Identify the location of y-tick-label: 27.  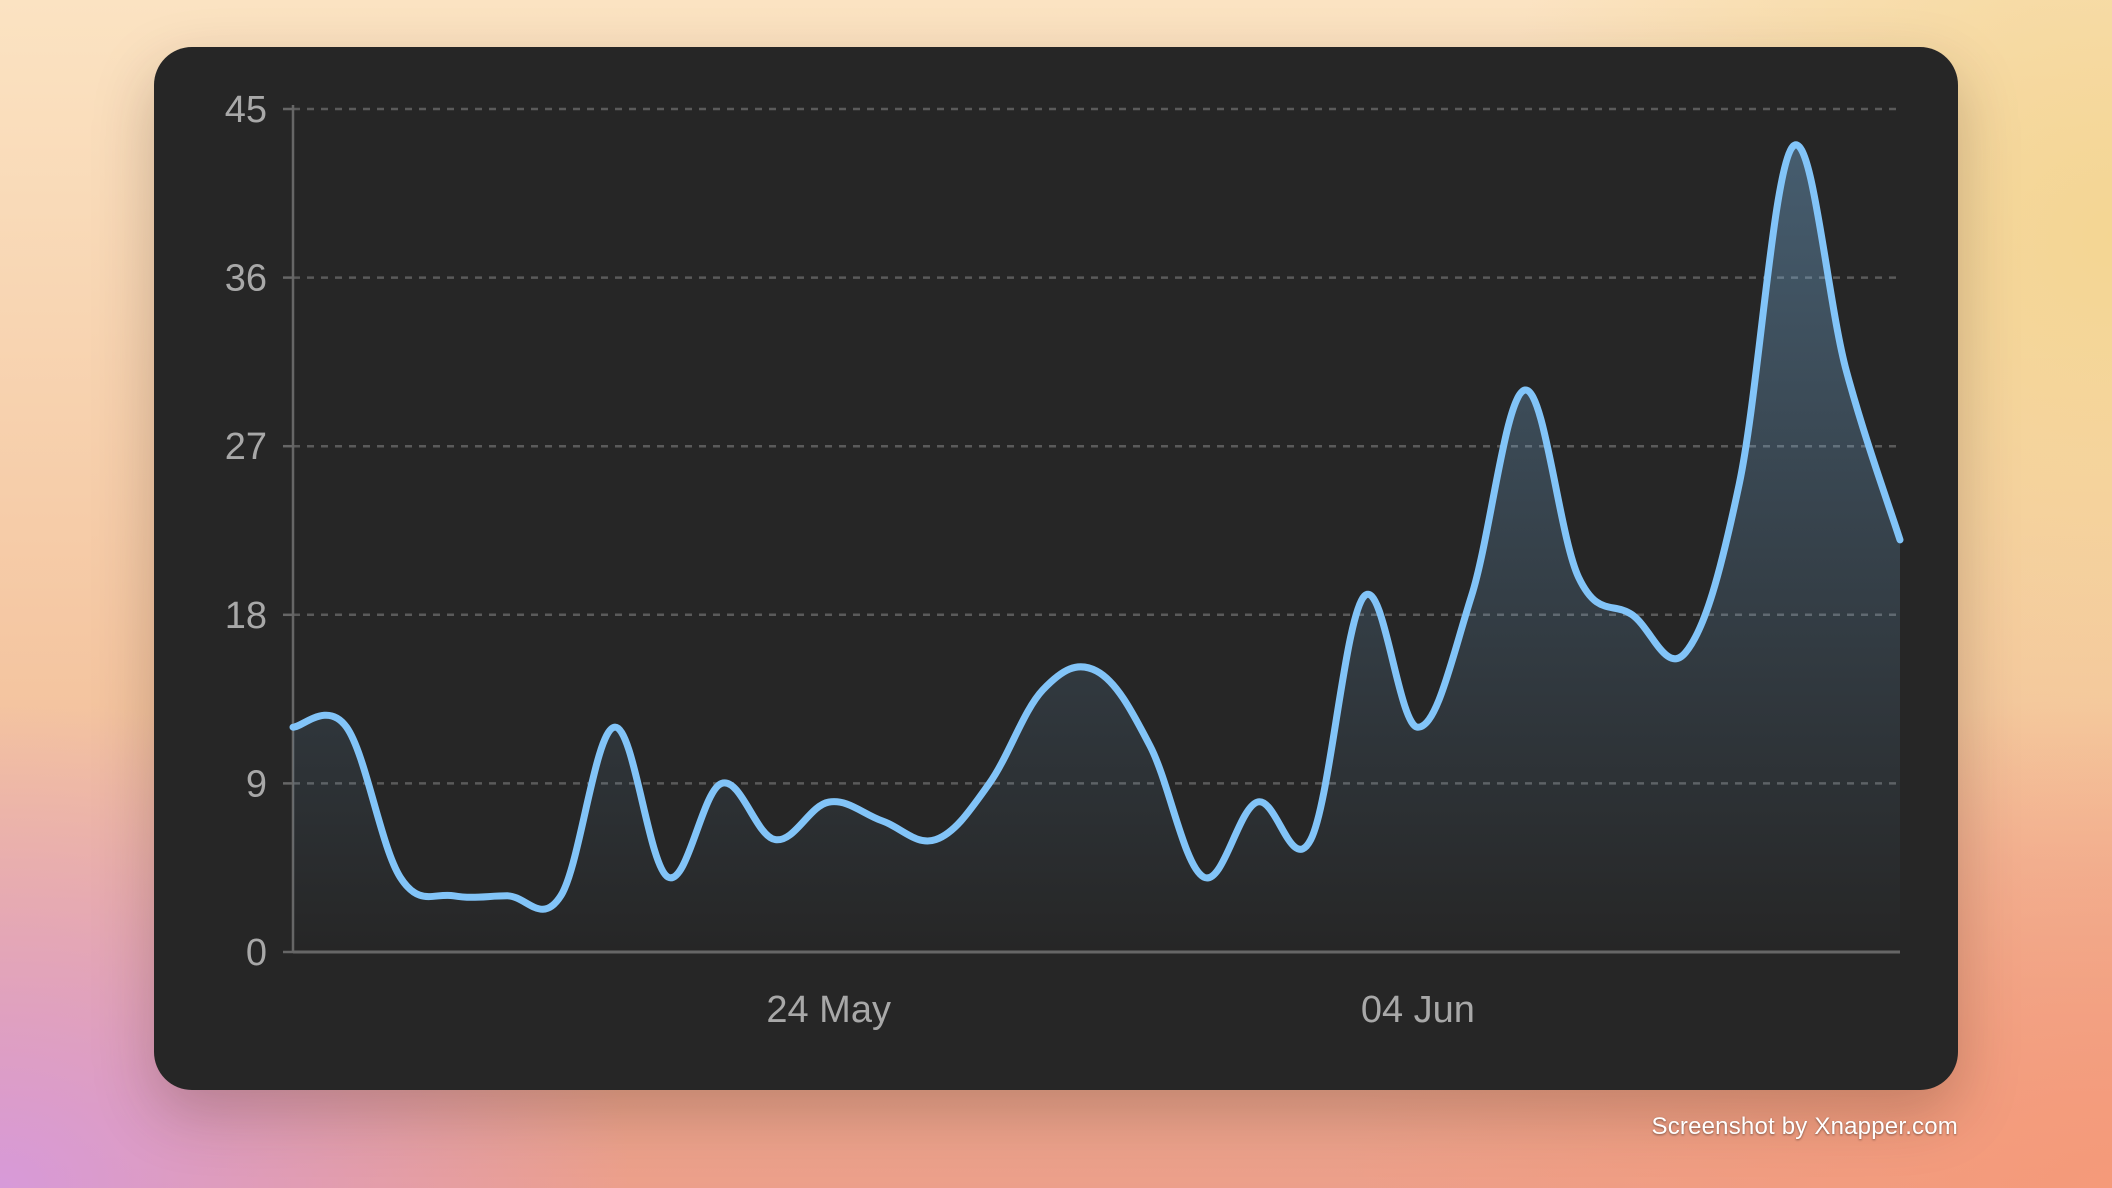
(246, 447).